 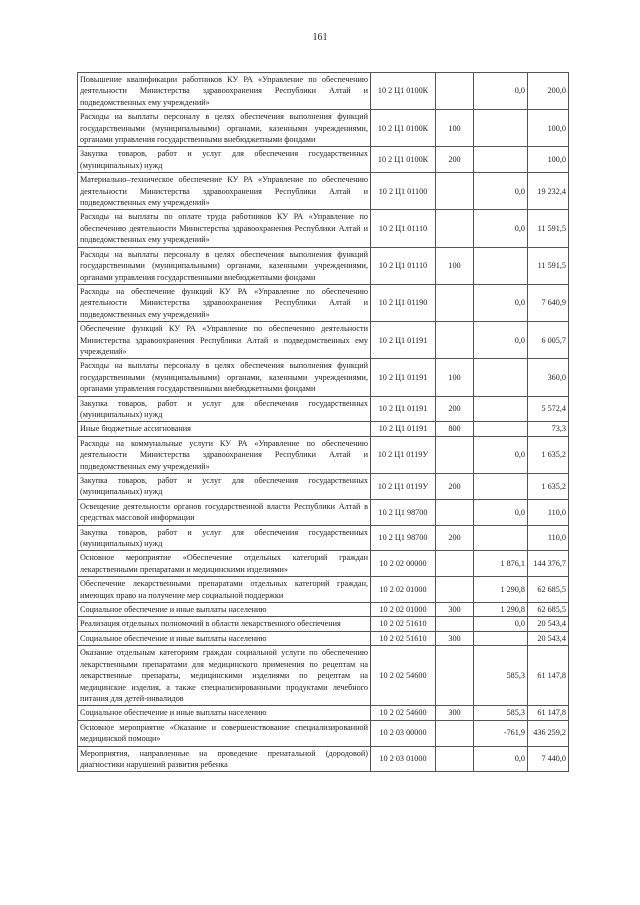 I want to click on row-total-amount: 7 640,9, so click(x=548, y=303).